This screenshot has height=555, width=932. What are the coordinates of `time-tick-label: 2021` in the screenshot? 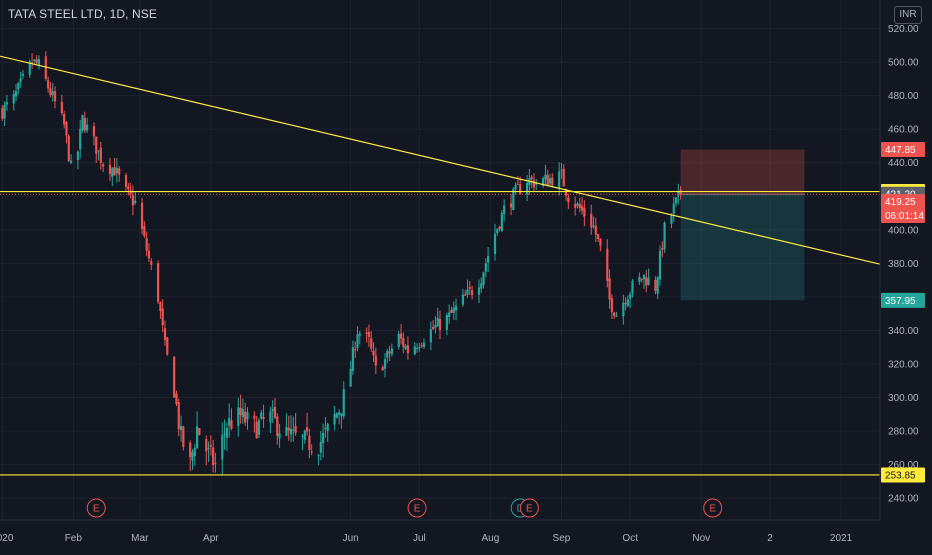 It's located at (841, 538).